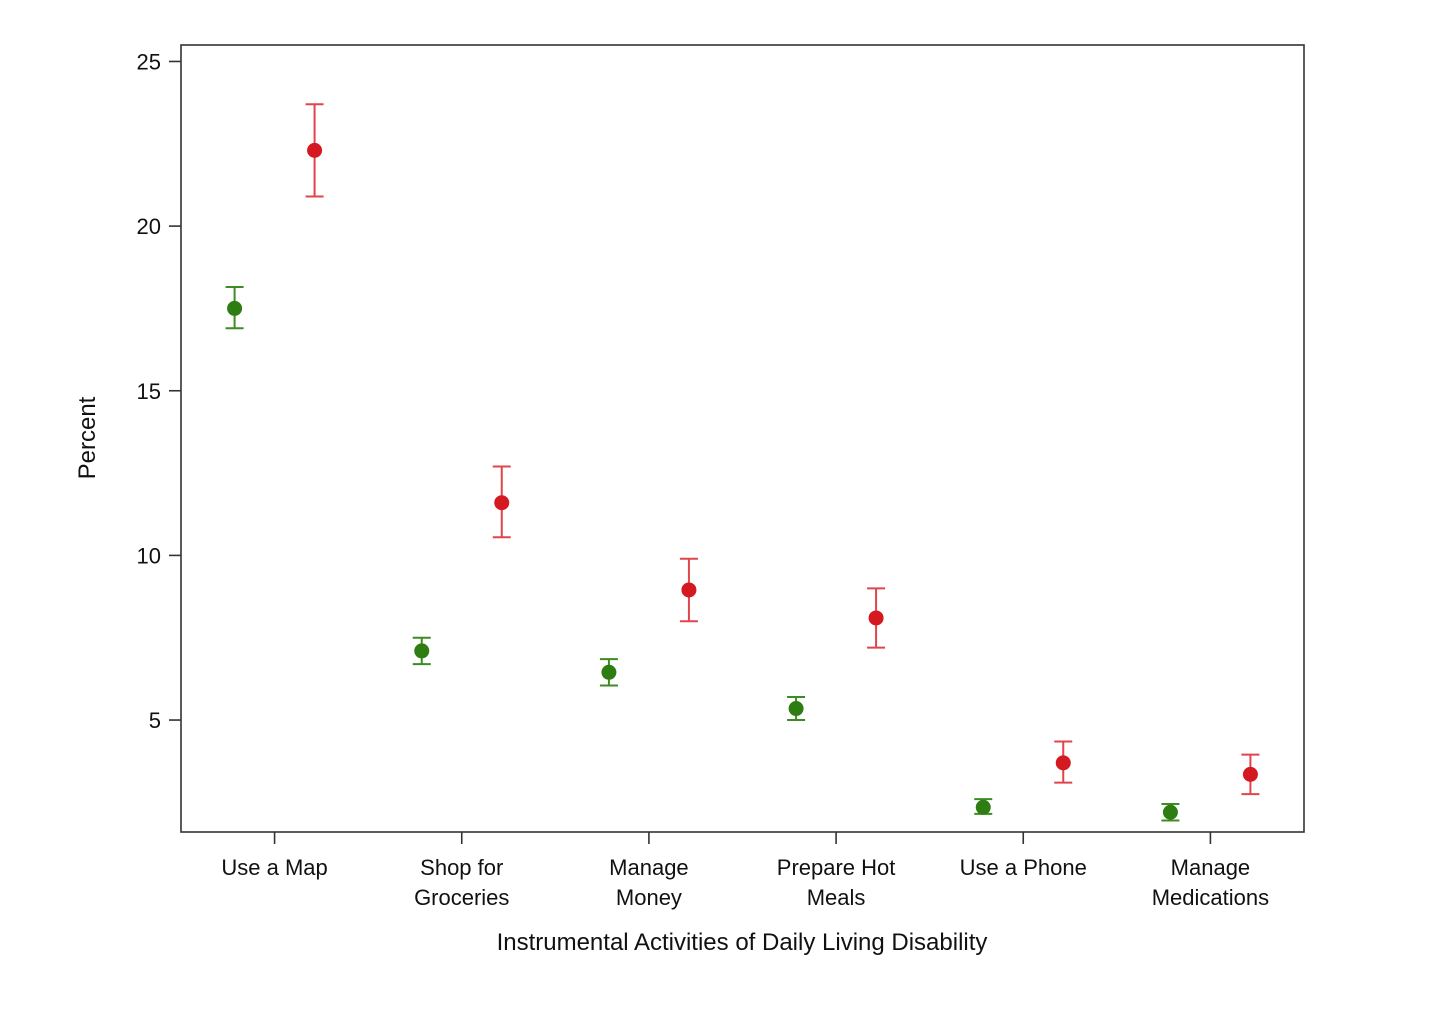 This screenshot has width=1450, height=1014. Describe the element at coordinates (461, 882) in the screenshot. I see `x-tick-label: Shop for Groceries` at that location.